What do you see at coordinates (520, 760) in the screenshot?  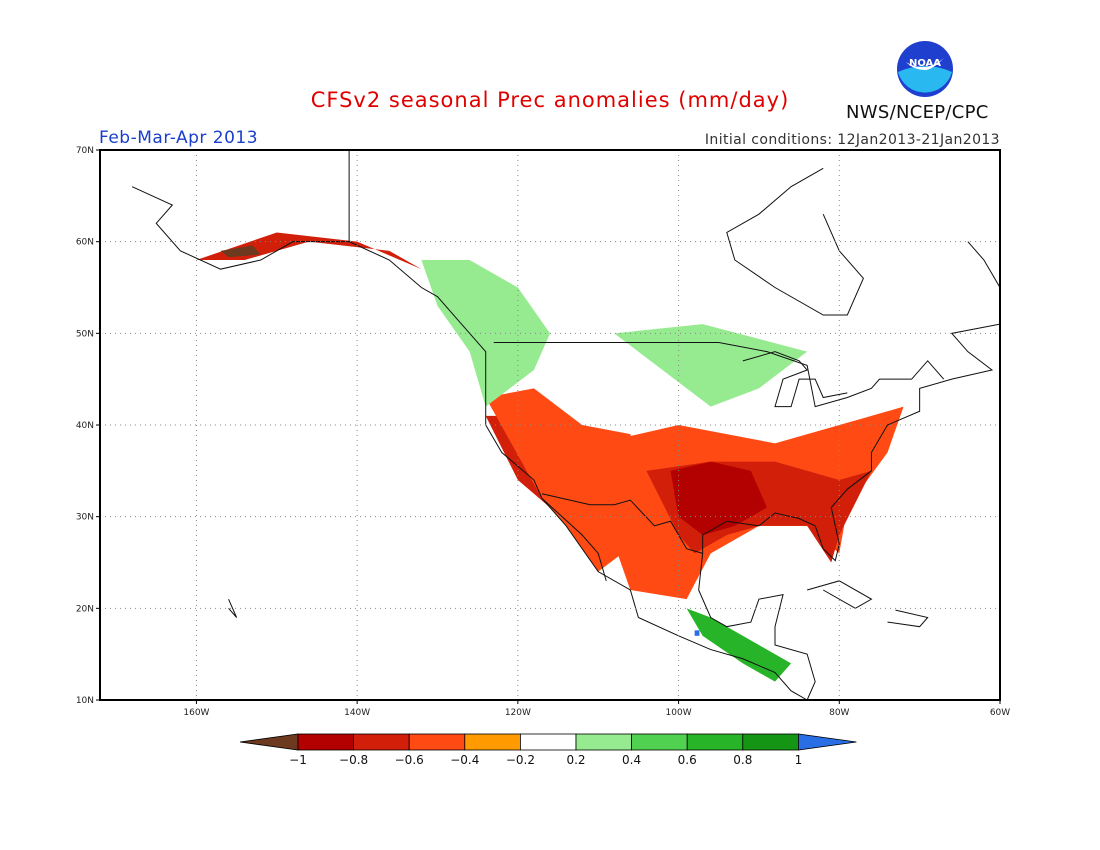 I see `colorbar-label: −0.2` at bounding box center [520, 760].